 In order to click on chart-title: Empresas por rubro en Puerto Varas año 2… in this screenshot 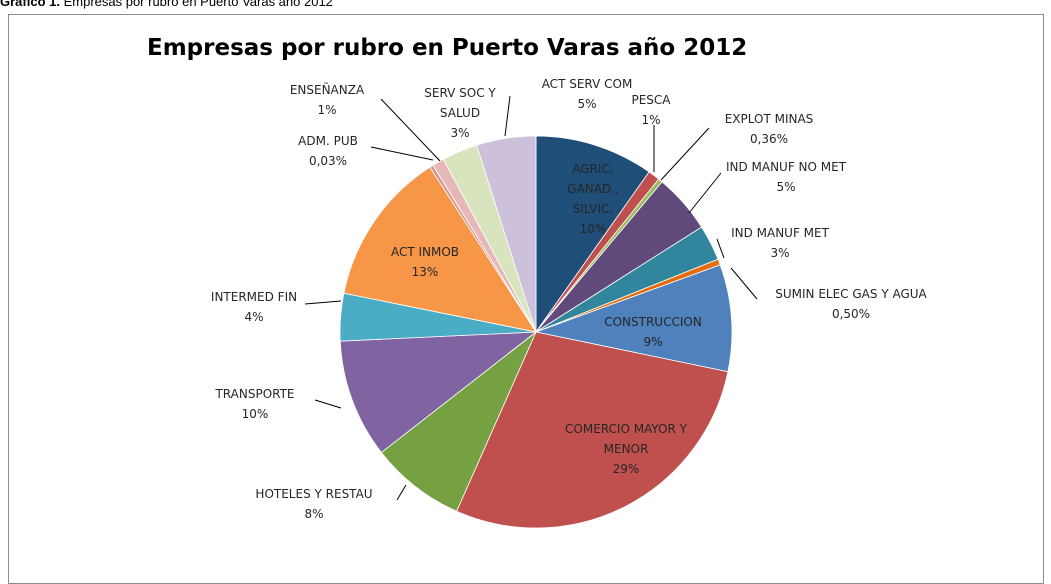, I will do `click(447, 48)`.